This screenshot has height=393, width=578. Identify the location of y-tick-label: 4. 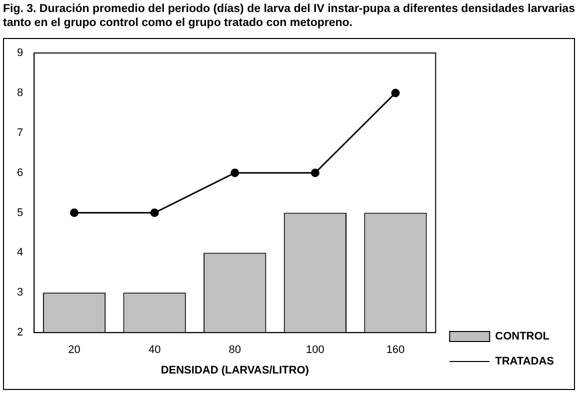
(20, 252).